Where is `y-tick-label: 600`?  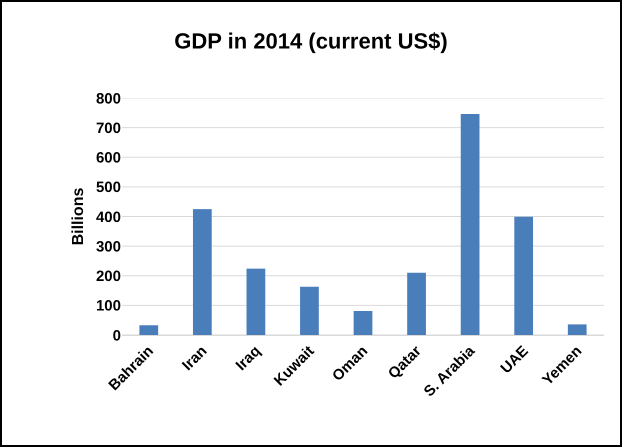 y-tick-label: 600 is located at coordinates (108, 158).